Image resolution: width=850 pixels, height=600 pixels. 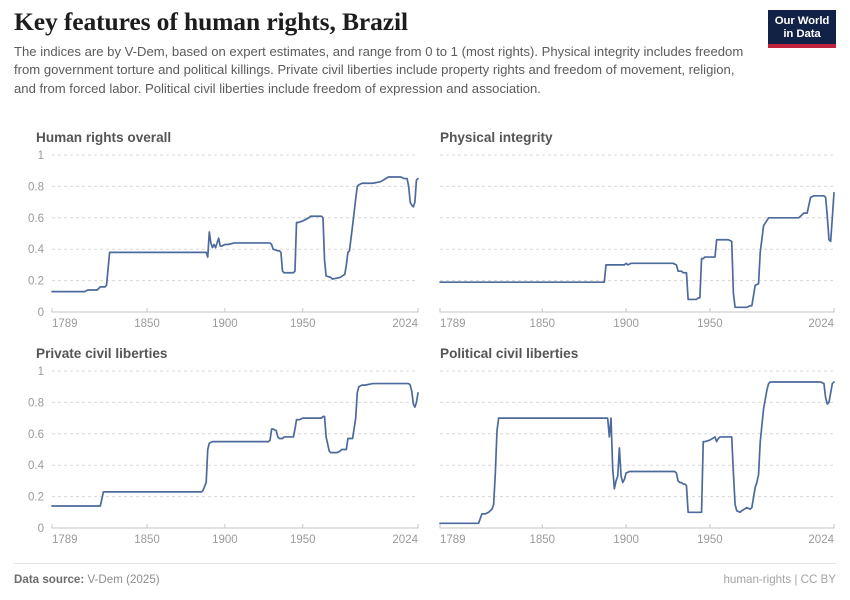 I want to click on our-world-in-data-logo: Our World in Data, so click(x=802, y=29).